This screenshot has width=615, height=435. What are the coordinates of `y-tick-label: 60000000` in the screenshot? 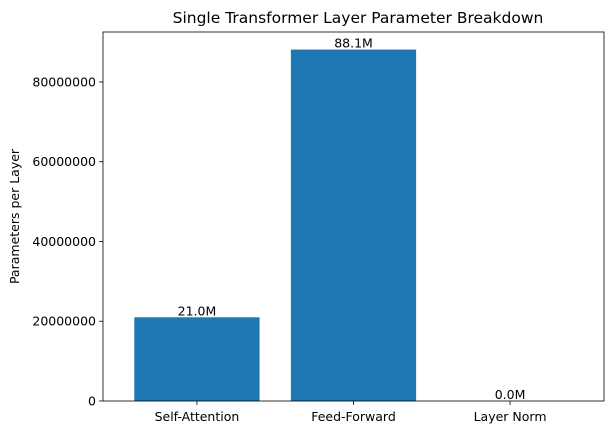 It's located at (64, 161).